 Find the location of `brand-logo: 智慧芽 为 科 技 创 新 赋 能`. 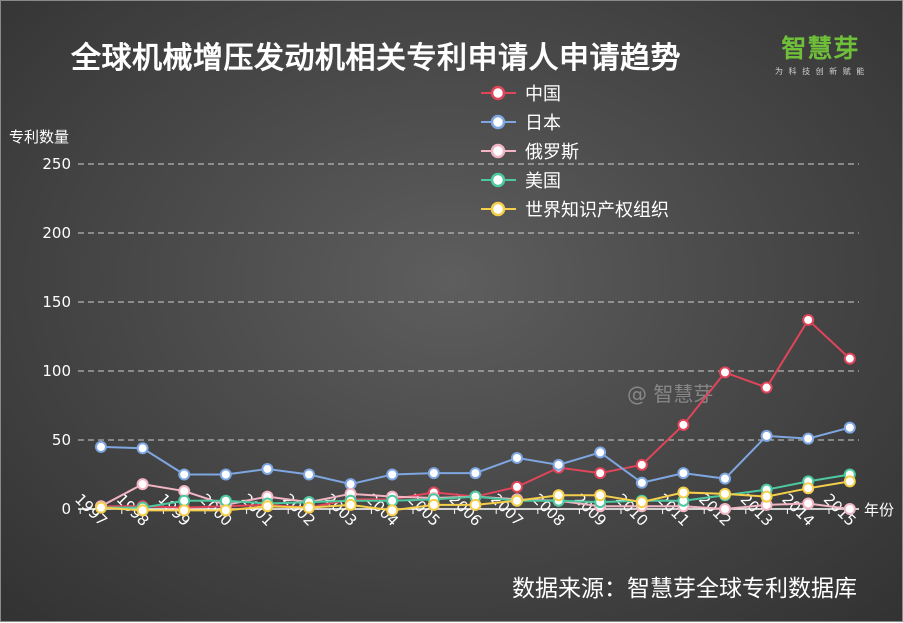

brand-logo: 智慧芽 为 科 技 创 新 赋 能 is located at coordinates (820, 56).